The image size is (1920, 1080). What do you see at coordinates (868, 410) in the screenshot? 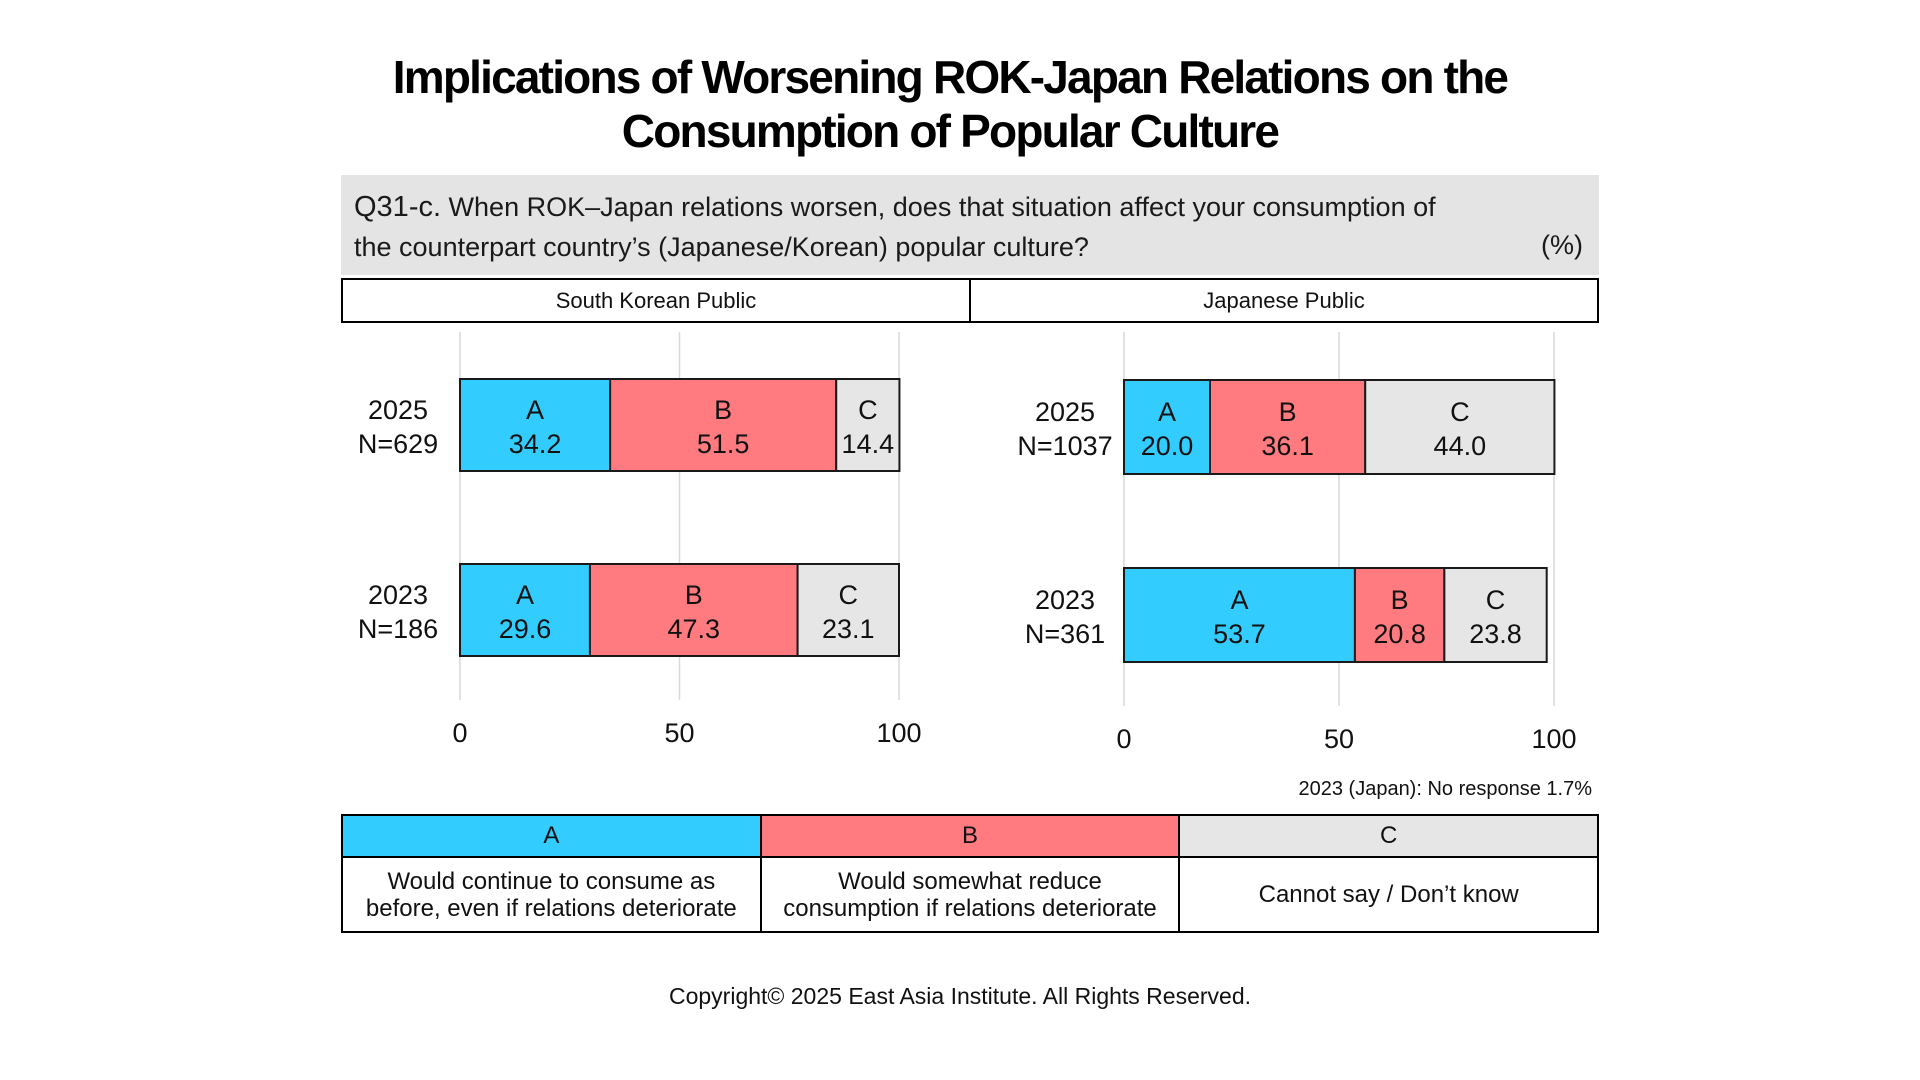
I see `segment-key-label-p0-r0-C: C` at bounding box center [868, 410].